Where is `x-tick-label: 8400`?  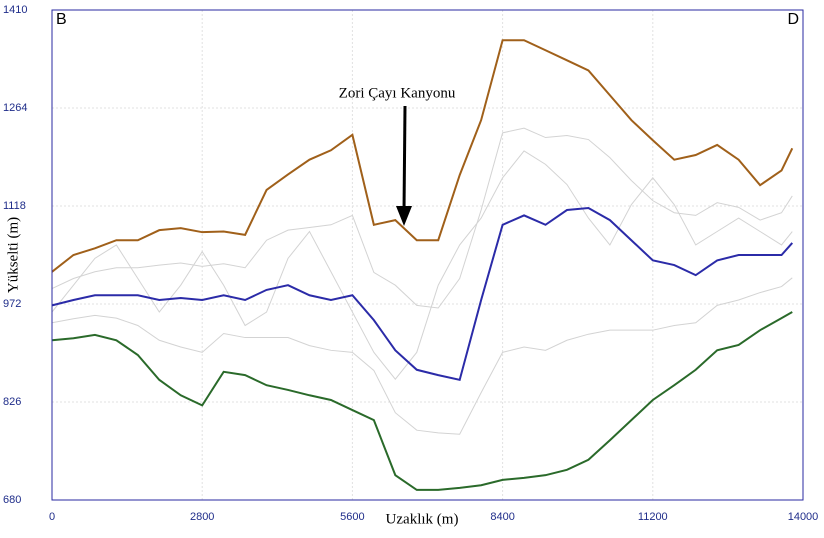 x-tick-label: 8400 is located at coordinates (502, 517).